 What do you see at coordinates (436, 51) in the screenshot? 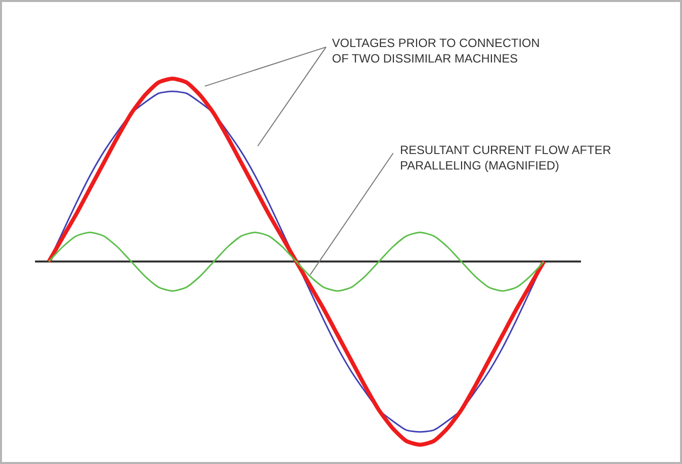
I see `text: VOLTAGES PRIOR TO CONNECTION OF TWO DISSIMILAR MACHINES` at bounding box center [436, 51].